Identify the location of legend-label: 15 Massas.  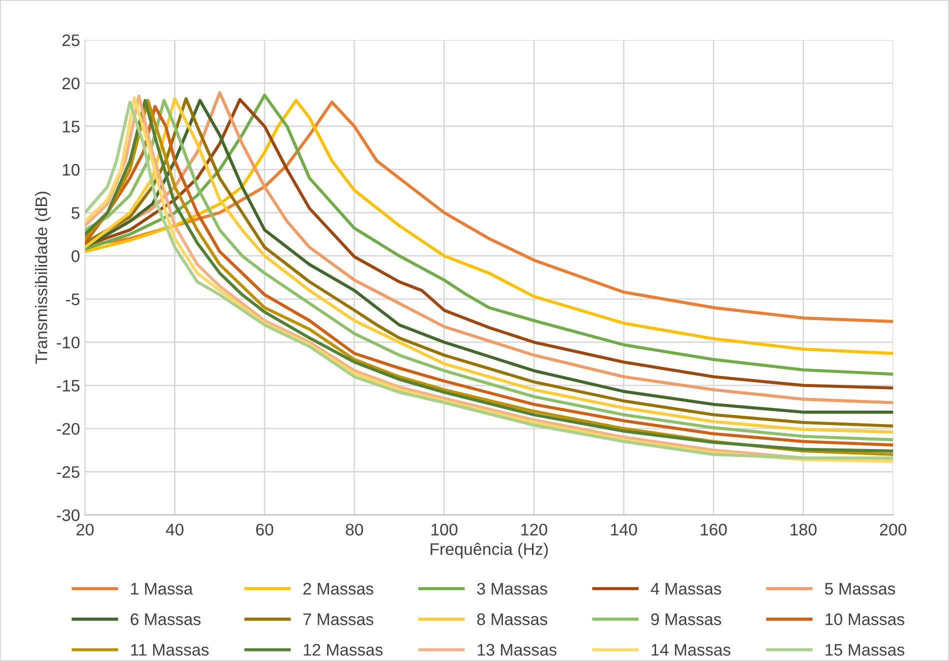
(865, 650).